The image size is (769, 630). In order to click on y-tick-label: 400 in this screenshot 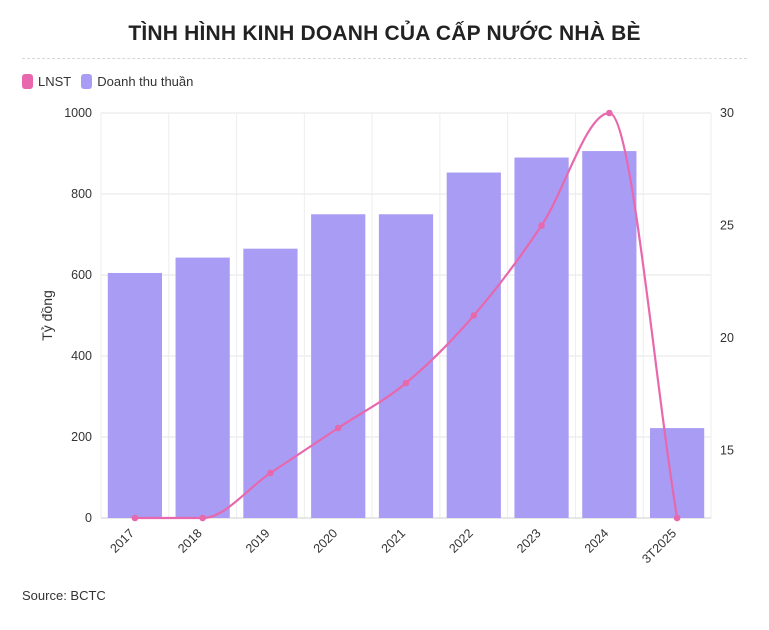, I will do `click(81, 356)`.